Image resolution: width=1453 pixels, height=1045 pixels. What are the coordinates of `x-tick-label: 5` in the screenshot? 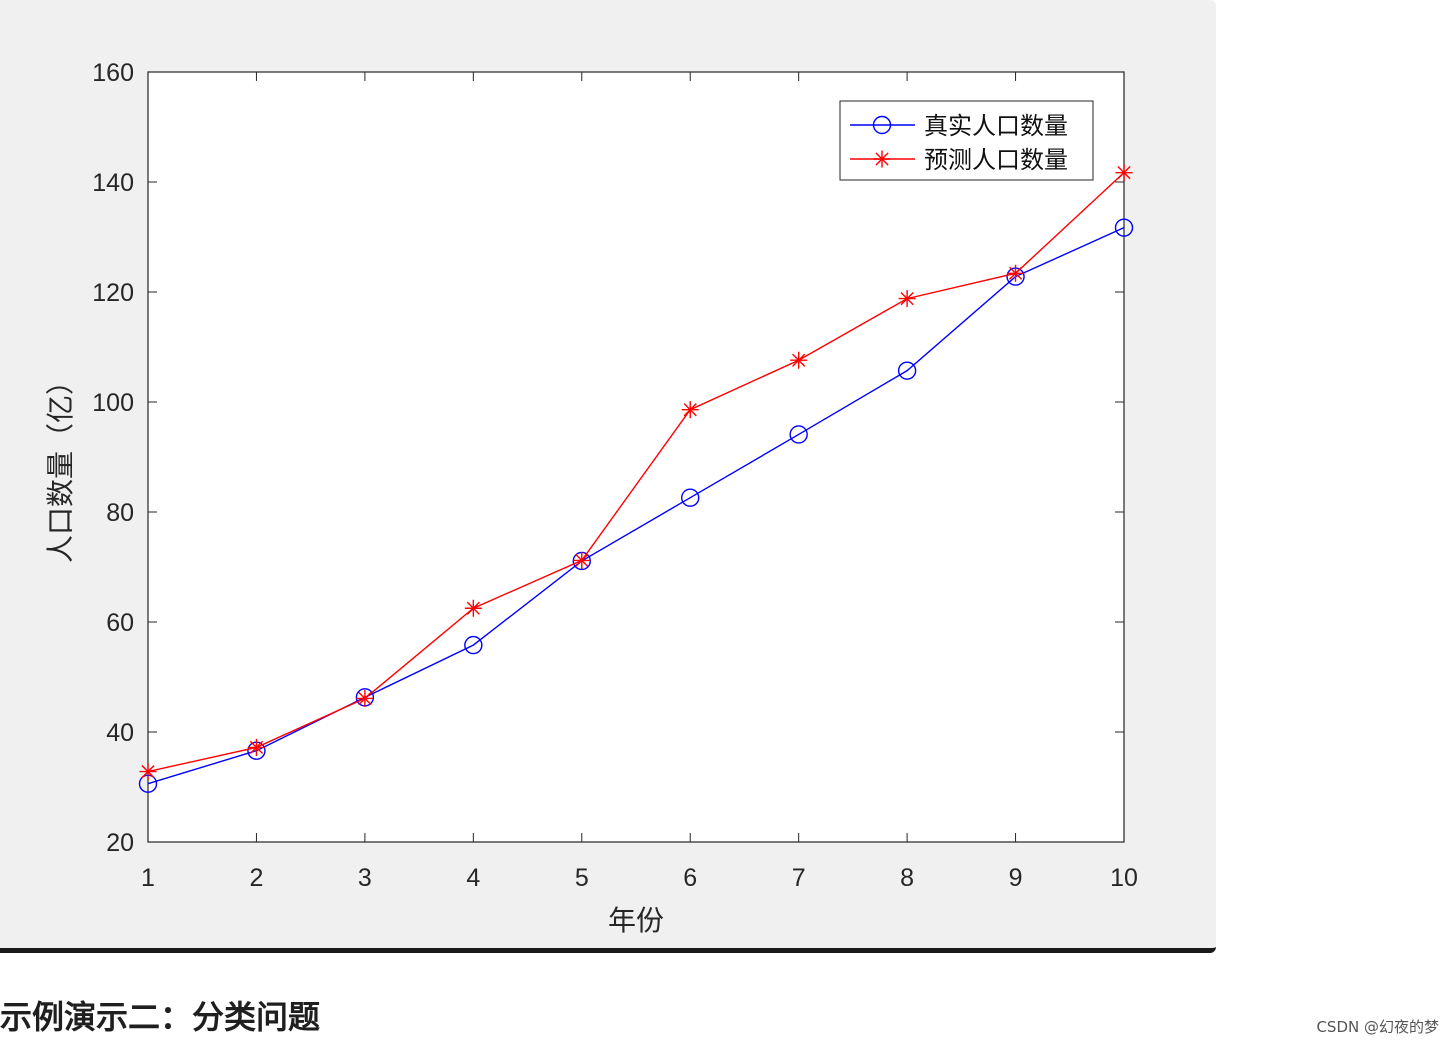 It's located at (582, 878).